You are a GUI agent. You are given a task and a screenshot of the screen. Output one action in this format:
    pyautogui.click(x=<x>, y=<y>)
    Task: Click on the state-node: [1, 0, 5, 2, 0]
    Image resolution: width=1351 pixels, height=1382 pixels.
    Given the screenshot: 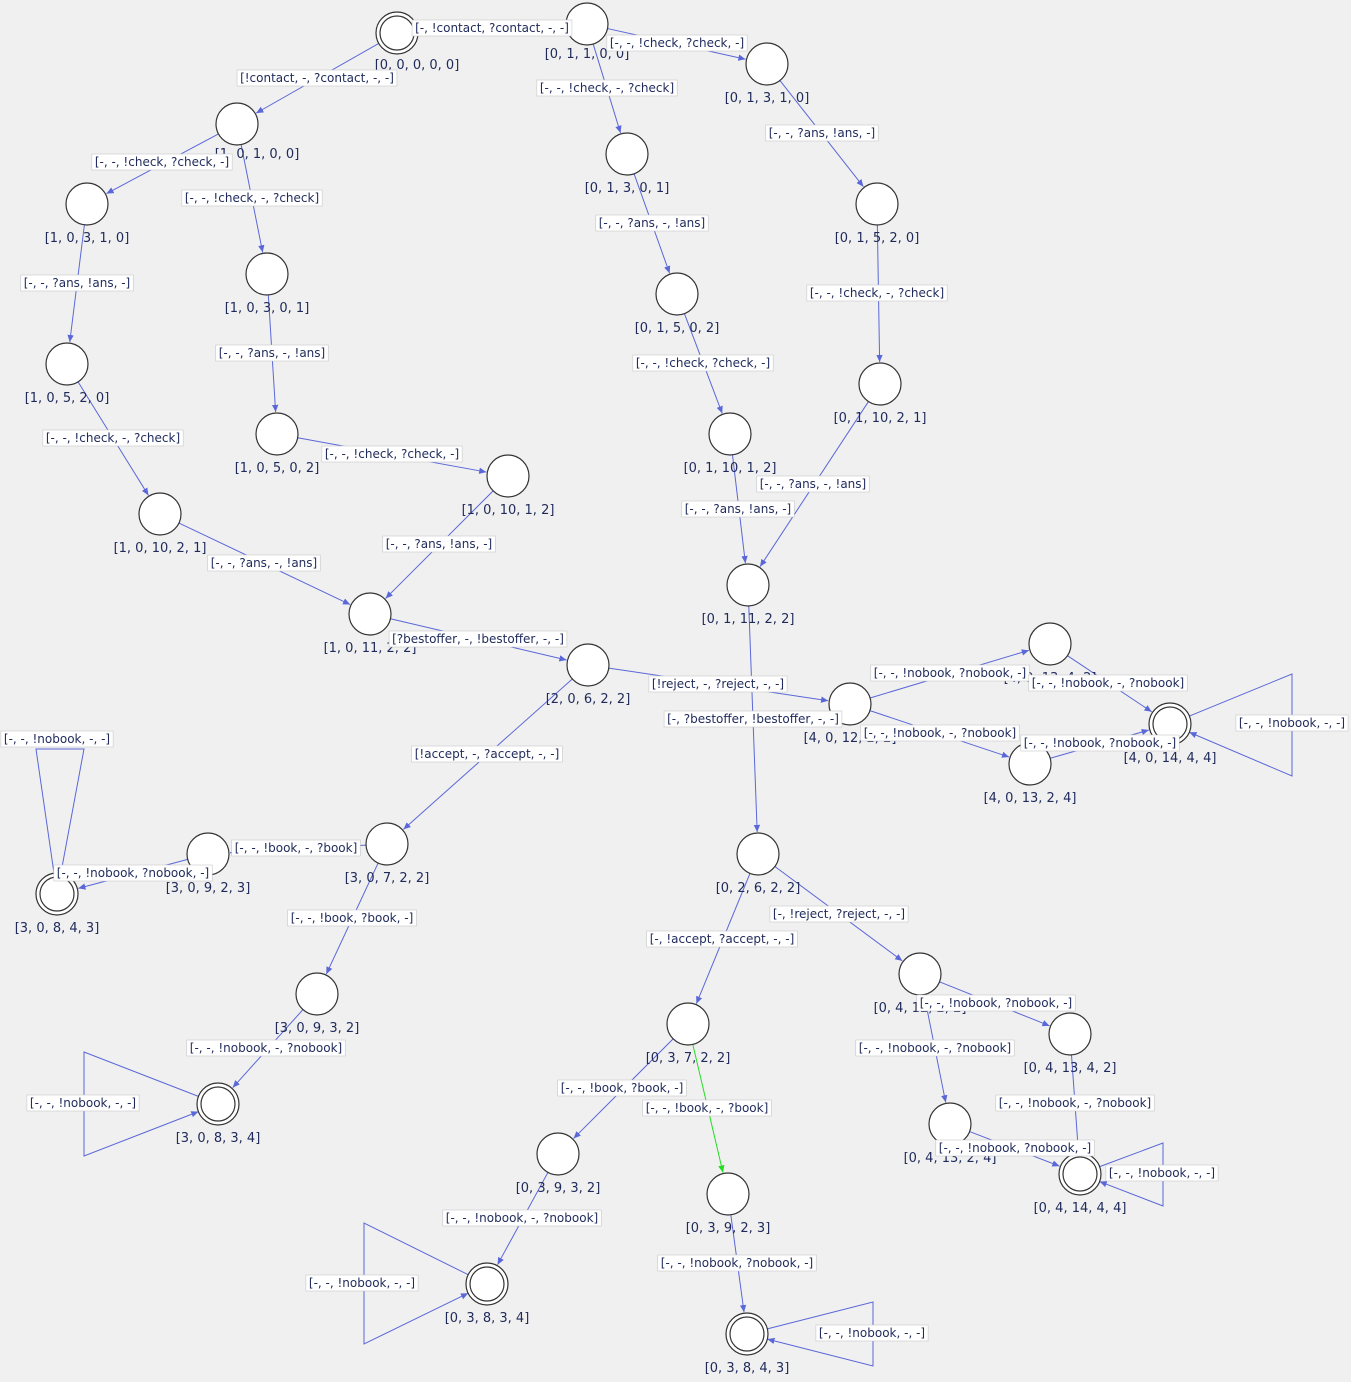 What is the action you would take?
    pyautogui.click(x=67, y=374)
    